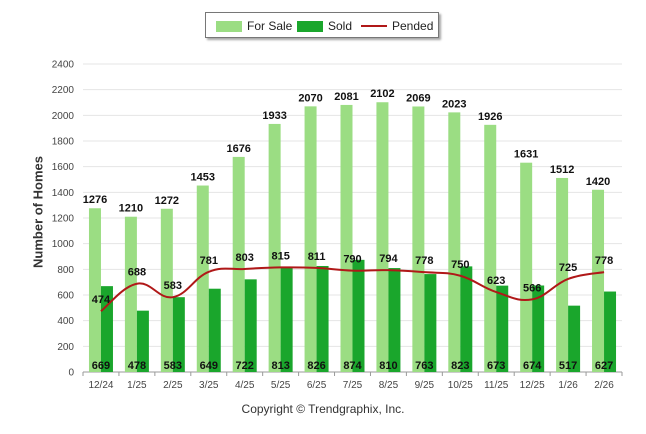 The image size is (646, 434). What do you see at coordinates (598, 182) in the screenshot?
I see `label-for-sale: 1420` at bounding box center [598, 182].